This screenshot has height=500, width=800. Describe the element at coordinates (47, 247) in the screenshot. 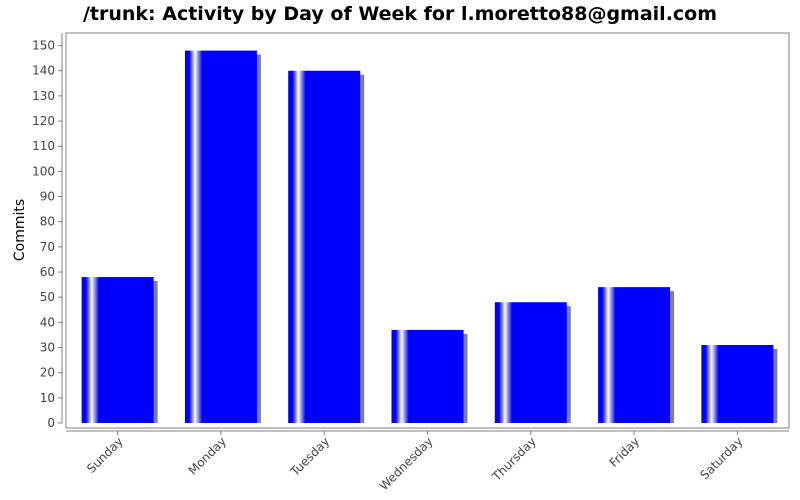

I see `y-tick-label: 70` at that location.